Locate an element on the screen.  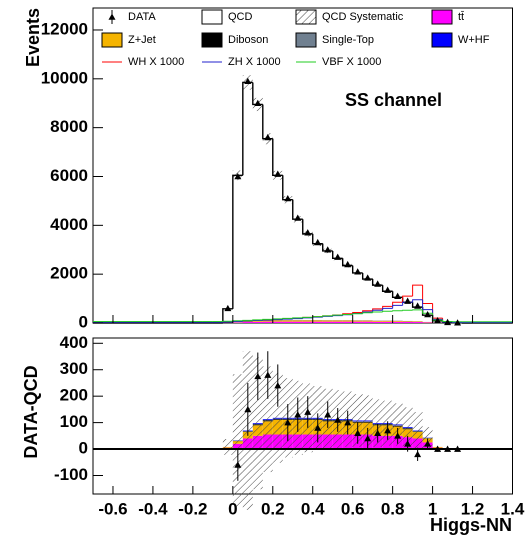
y-tick-label: 8000 is located at coordinates (69, 126).